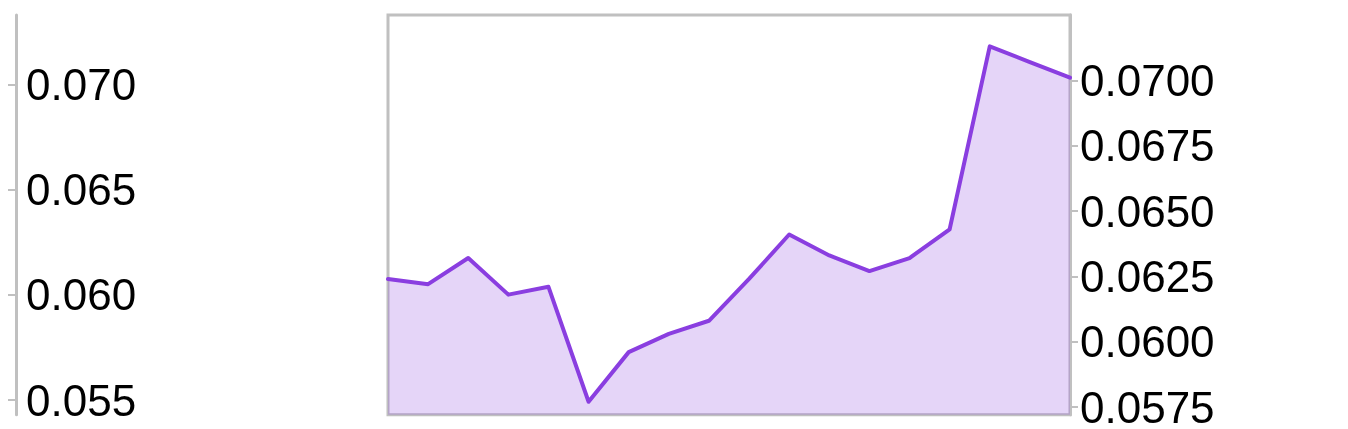 This screenshot has width=1348, height=429. I want to click on y2-tick-label: 0.0575, so click(1147, 405).